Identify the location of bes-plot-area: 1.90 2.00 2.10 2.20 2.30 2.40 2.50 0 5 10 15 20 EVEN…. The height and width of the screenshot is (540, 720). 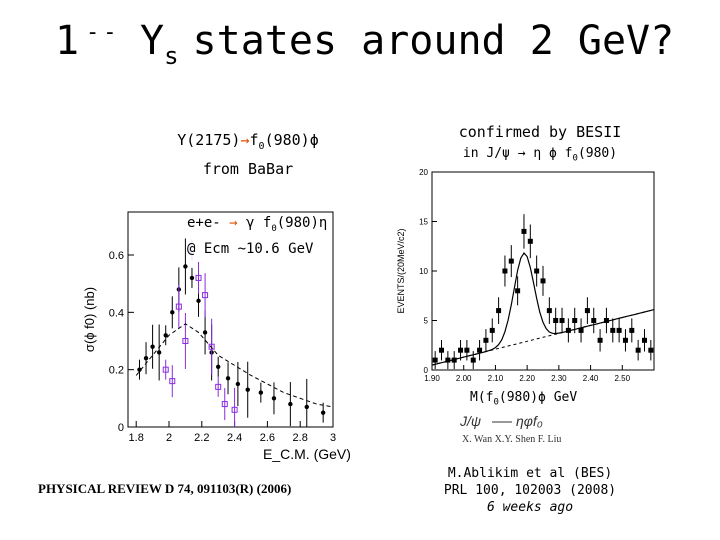
(525, 275).